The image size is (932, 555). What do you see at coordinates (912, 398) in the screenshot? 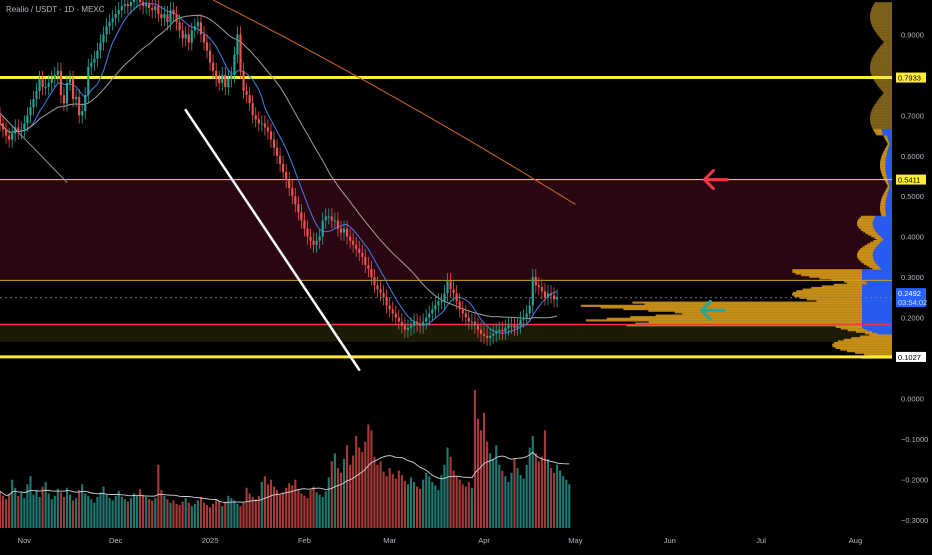
I see `y-tick-label: 0.0000` at bounding box center [912, 398].